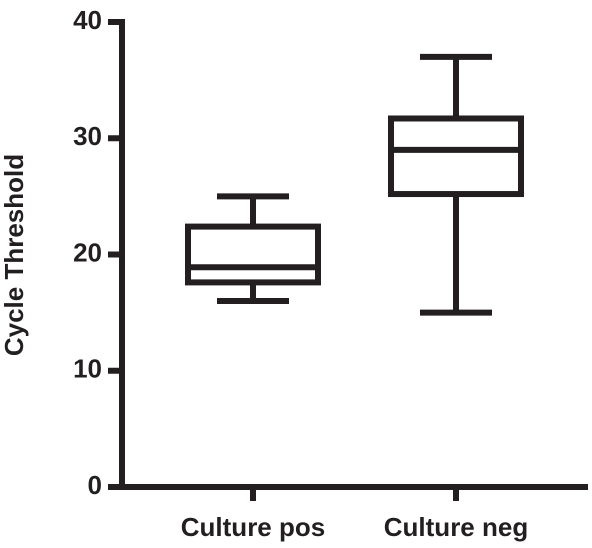 The width and height of the screenshot is (592, 548). Describe the element at coordinates (95, 485) in the screenshot. I see `y-tick-label: 0` at that location.